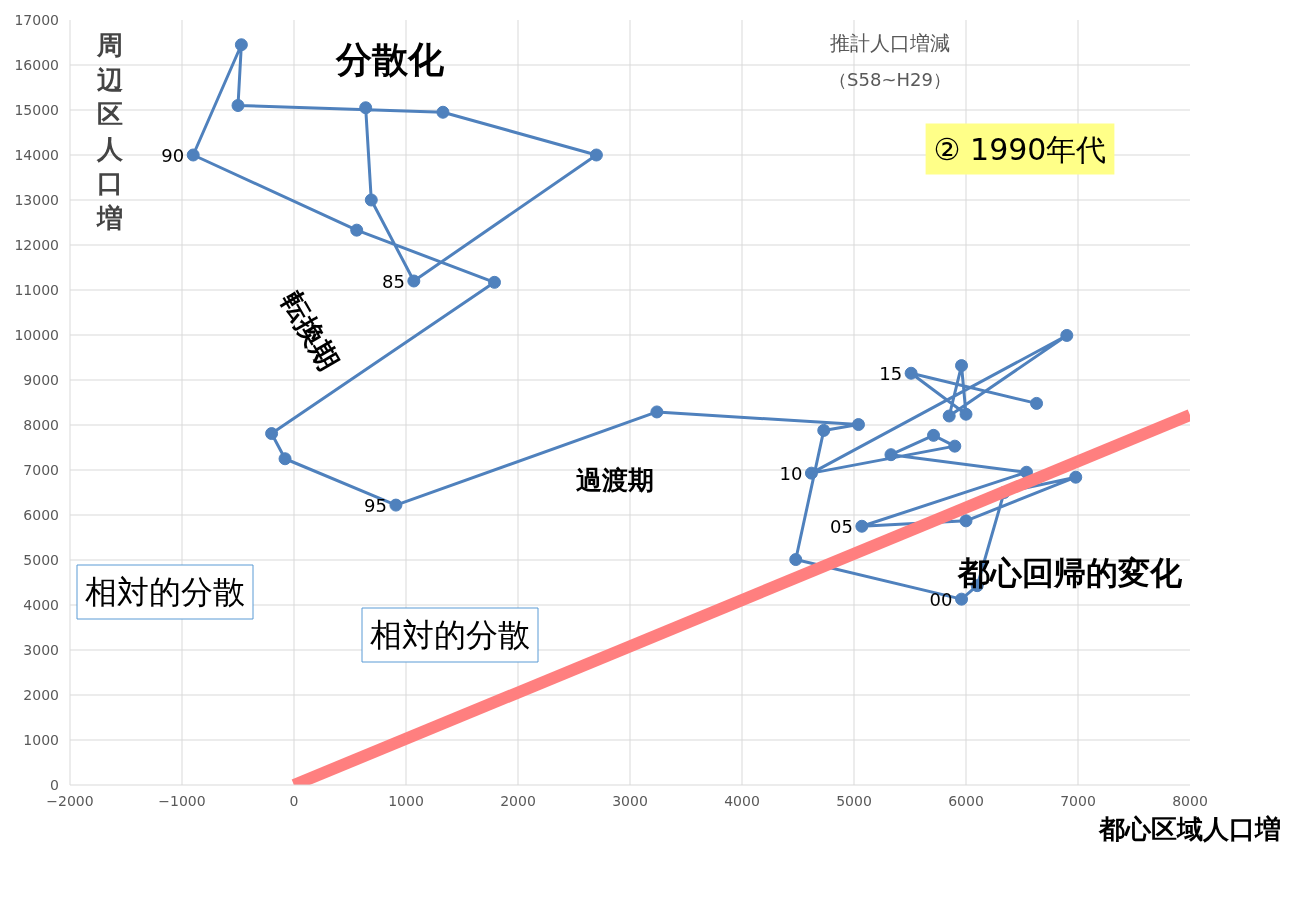  Describe the element at coordinates (406, 801) in the screenshot. I see `x-tick-label: 1000` at that location.